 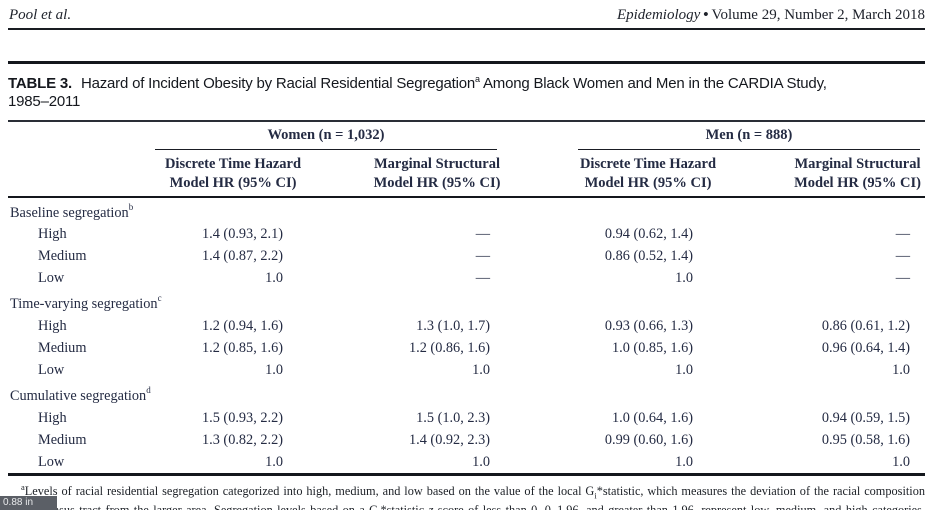 What do you see at coordinates (865, 326) in the screenshot?
I see `hr-value-cell: 0.86 (0.61, 1.2)` at bounding box center [865, 326].